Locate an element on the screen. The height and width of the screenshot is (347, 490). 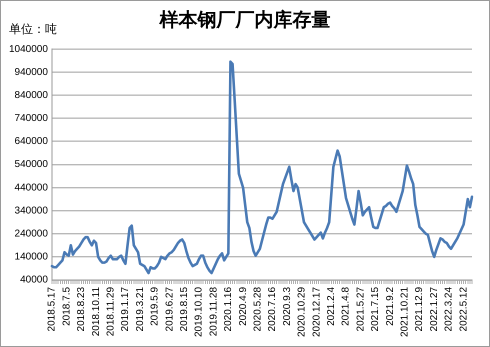
y-tick-label: 740000 is located at coordinates (31, 118).